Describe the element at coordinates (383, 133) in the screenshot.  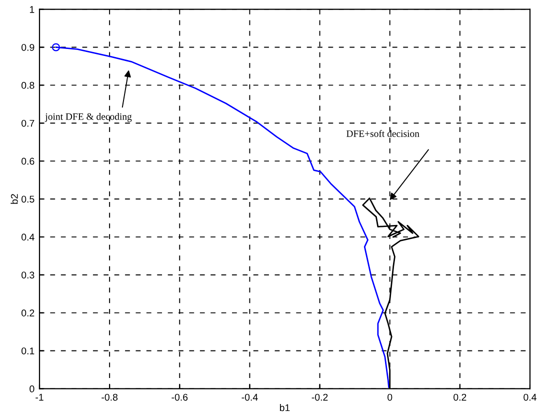
I see `annotation: DFE+soft decision` at that location.